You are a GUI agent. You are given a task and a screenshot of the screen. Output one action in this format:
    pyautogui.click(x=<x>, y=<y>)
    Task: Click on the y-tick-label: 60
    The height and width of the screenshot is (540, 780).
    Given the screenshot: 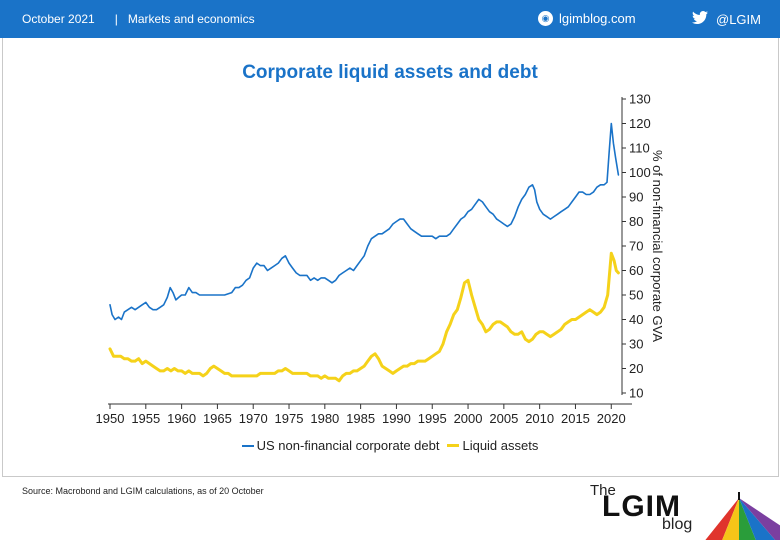 What is the action you would take?
    pyautogui.click(x=636, y=270)
    